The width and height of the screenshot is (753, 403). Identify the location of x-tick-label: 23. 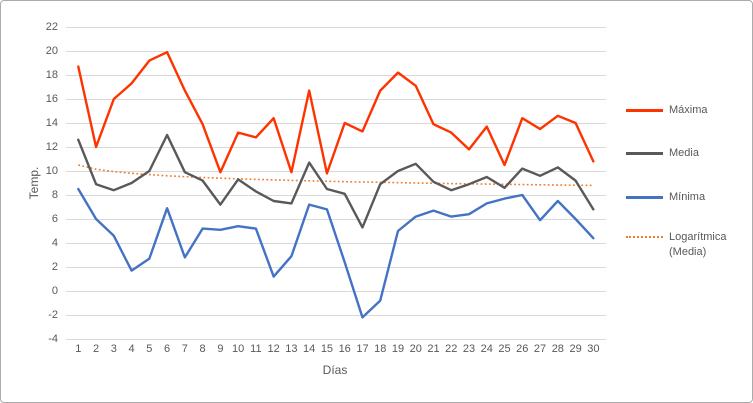
(469, 349).